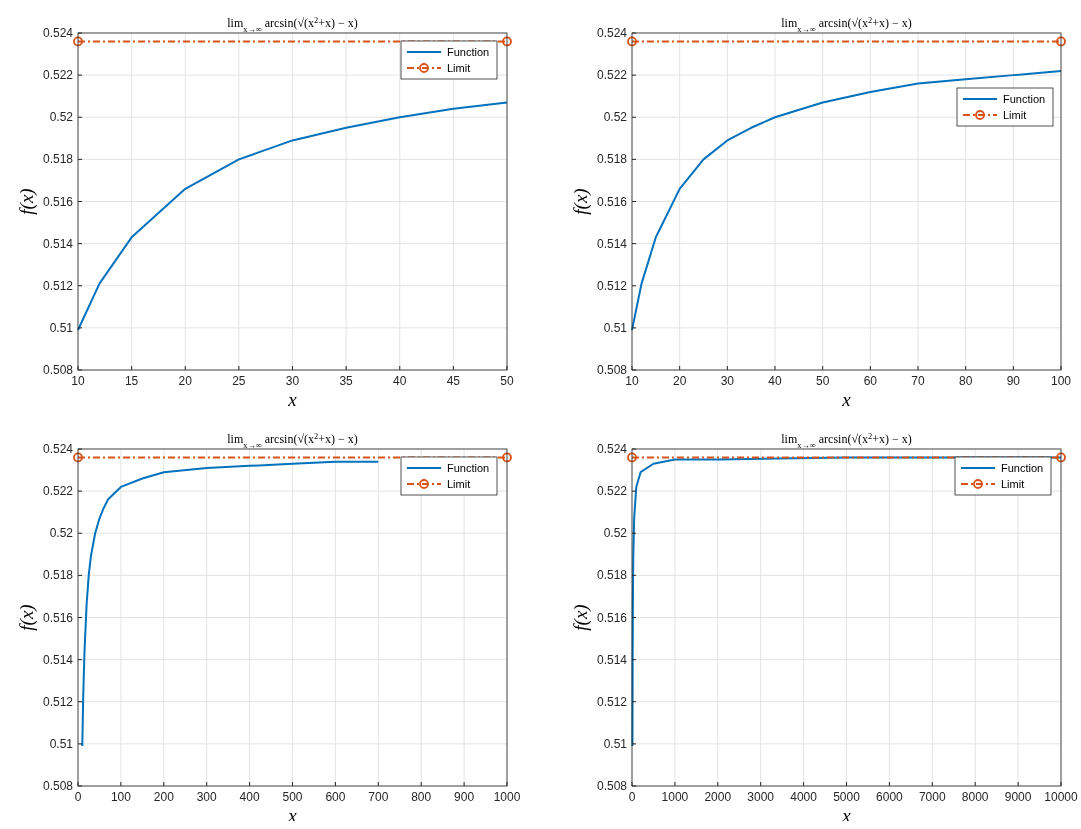 This screenshot has width=1081, height=829. I want to click on x-tick-label: 25, so click(239, 381).